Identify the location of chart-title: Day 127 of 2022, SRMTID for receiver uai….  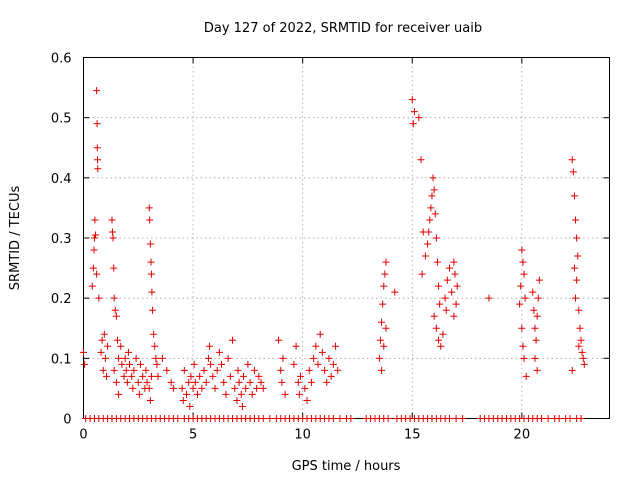
(343, 28).